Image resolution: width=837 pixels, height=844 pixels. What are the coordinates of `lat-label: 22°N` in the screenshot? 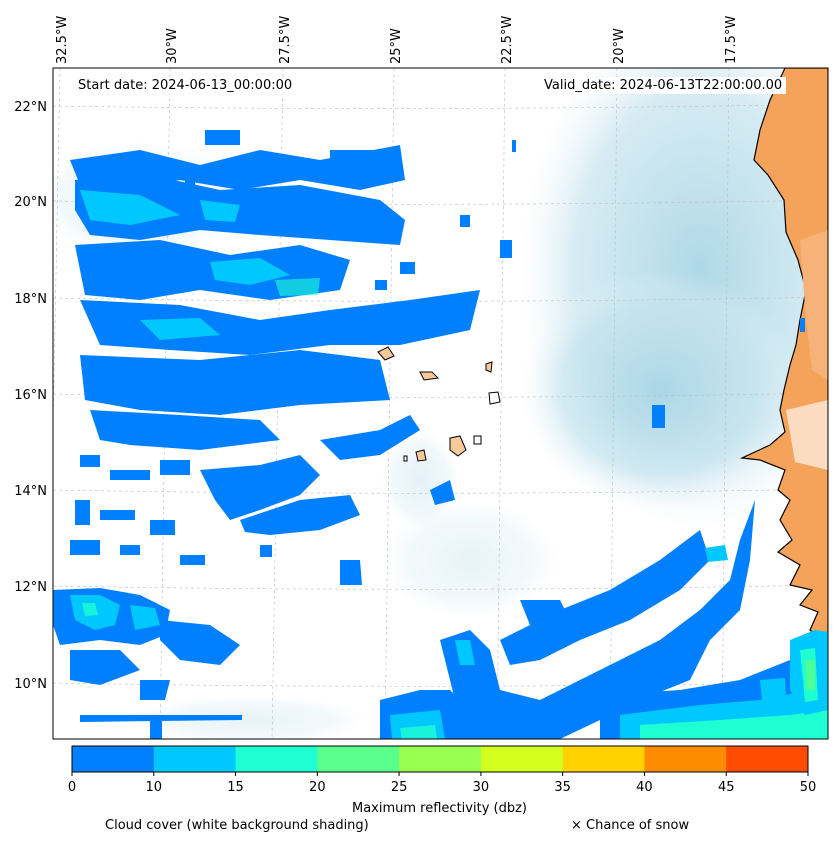 It's located at (30, 107).